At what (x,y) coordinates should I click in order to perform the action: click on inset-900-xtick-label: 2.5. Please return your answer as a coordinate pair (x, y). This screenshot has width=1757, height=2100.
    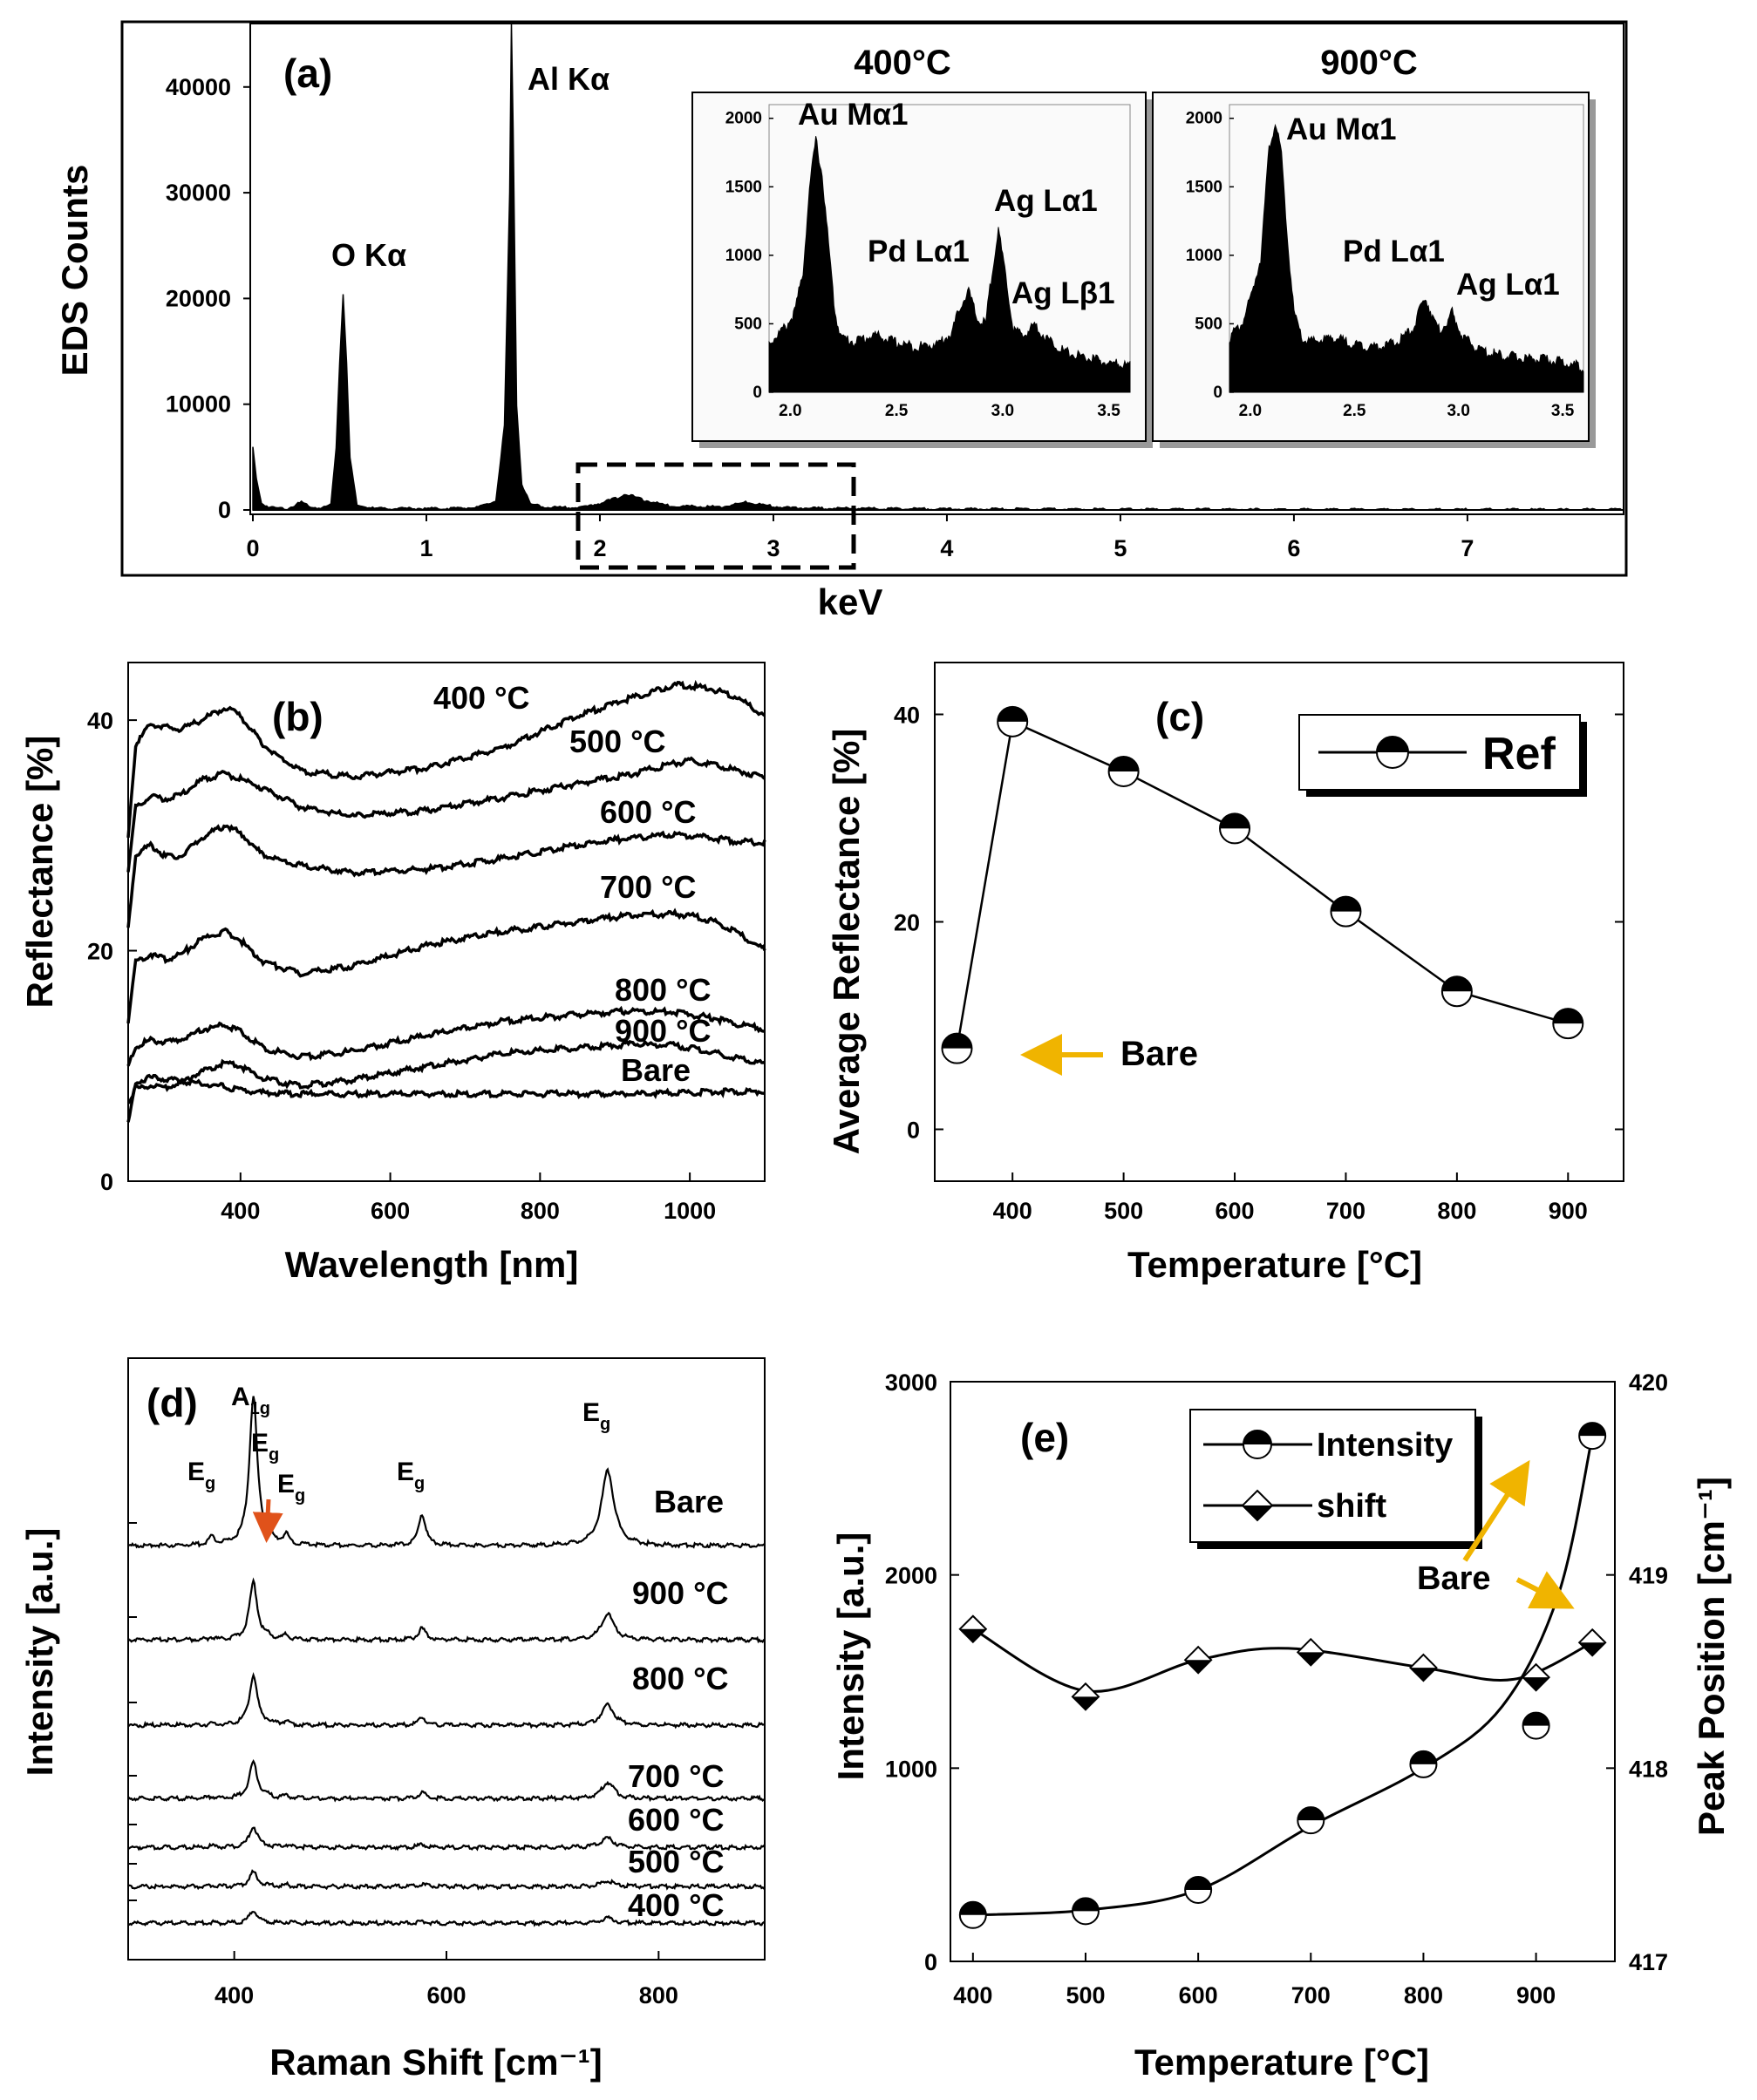
    Looking at the image, I should click on (1354, 411).